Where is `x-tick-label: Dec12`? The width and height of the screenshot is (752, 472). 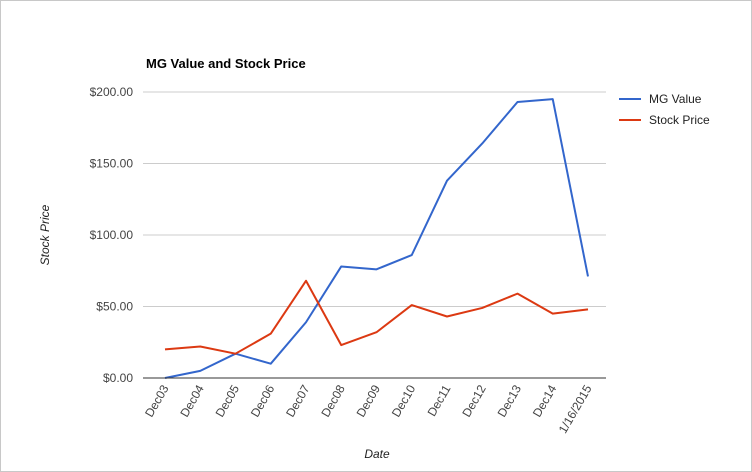 x-tick-label: Dec12 is located at coordinates (474, 400).